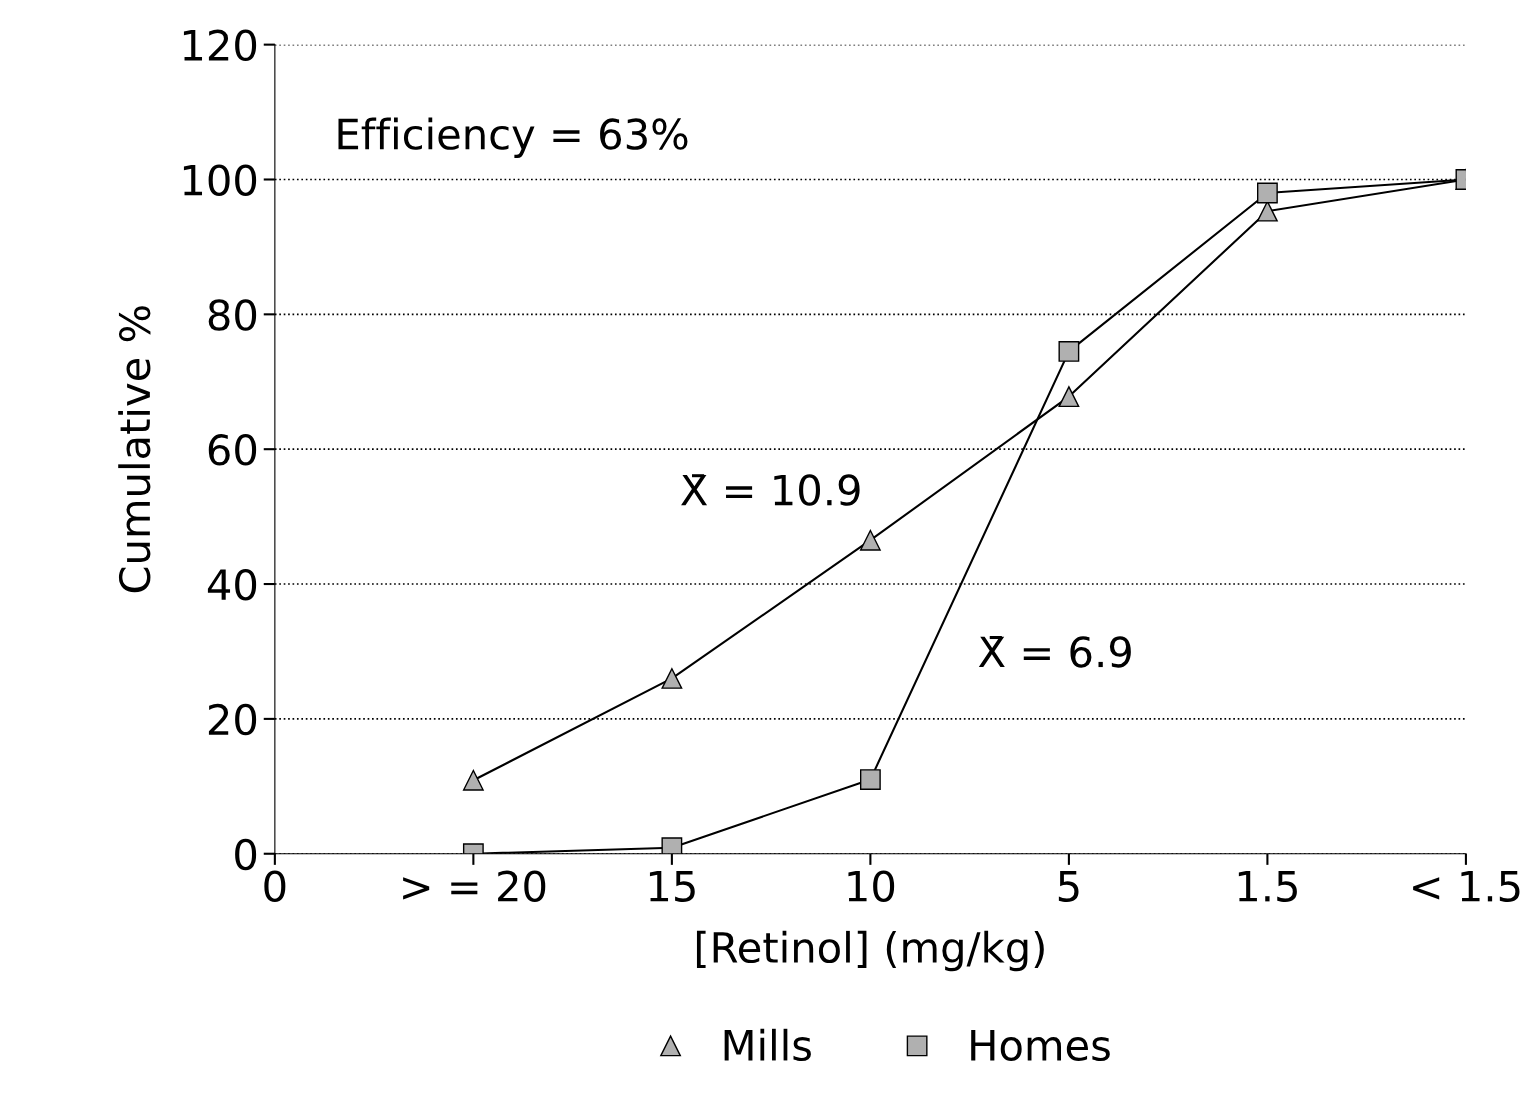 This screenshot has height=1116, width=1527. I want to click on legend-label: Homes, so click(1040, 1046).